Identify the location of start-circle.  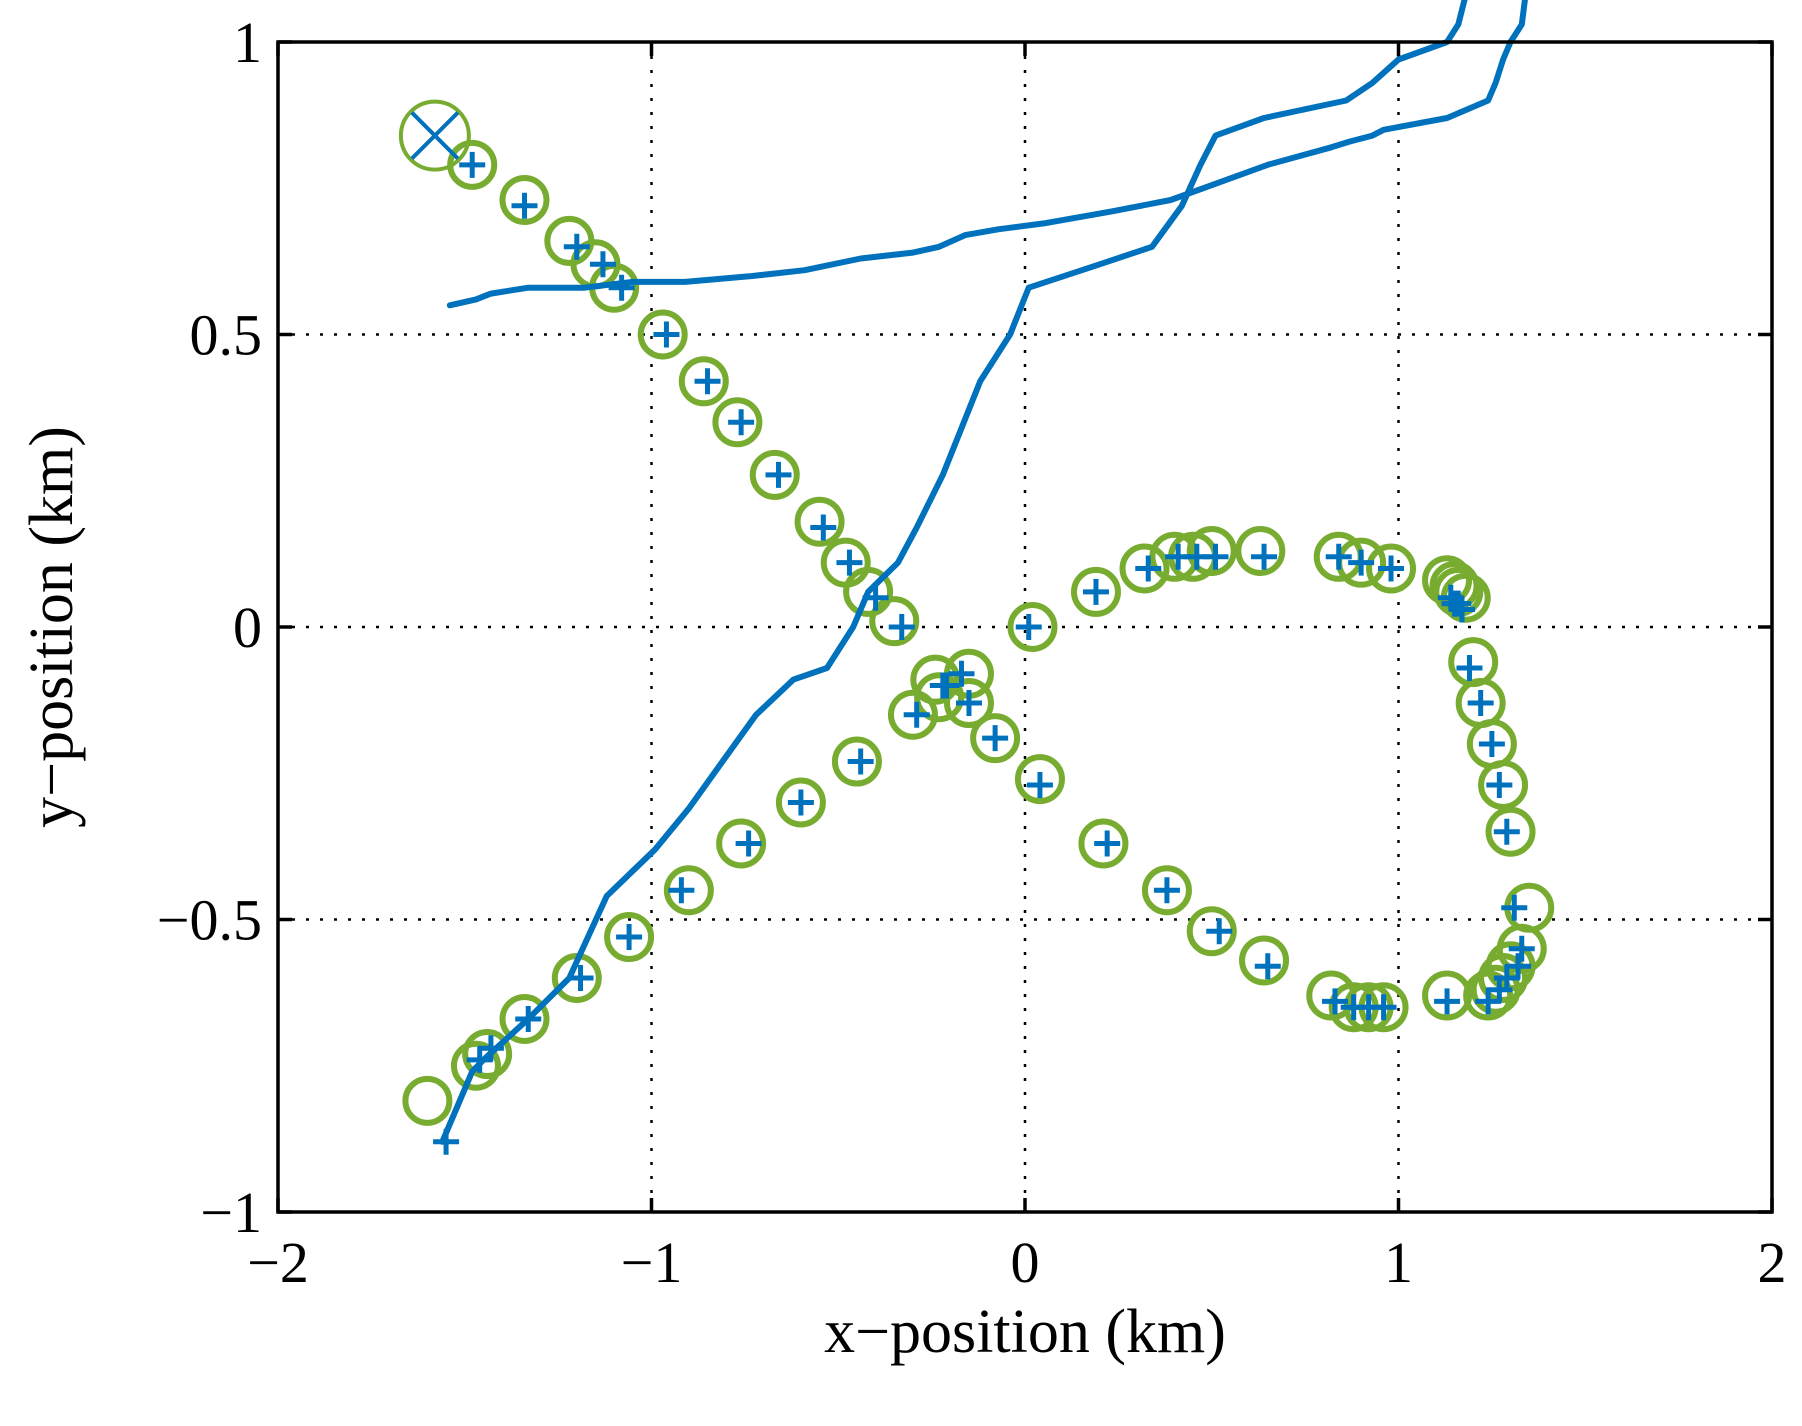
(434, 135).